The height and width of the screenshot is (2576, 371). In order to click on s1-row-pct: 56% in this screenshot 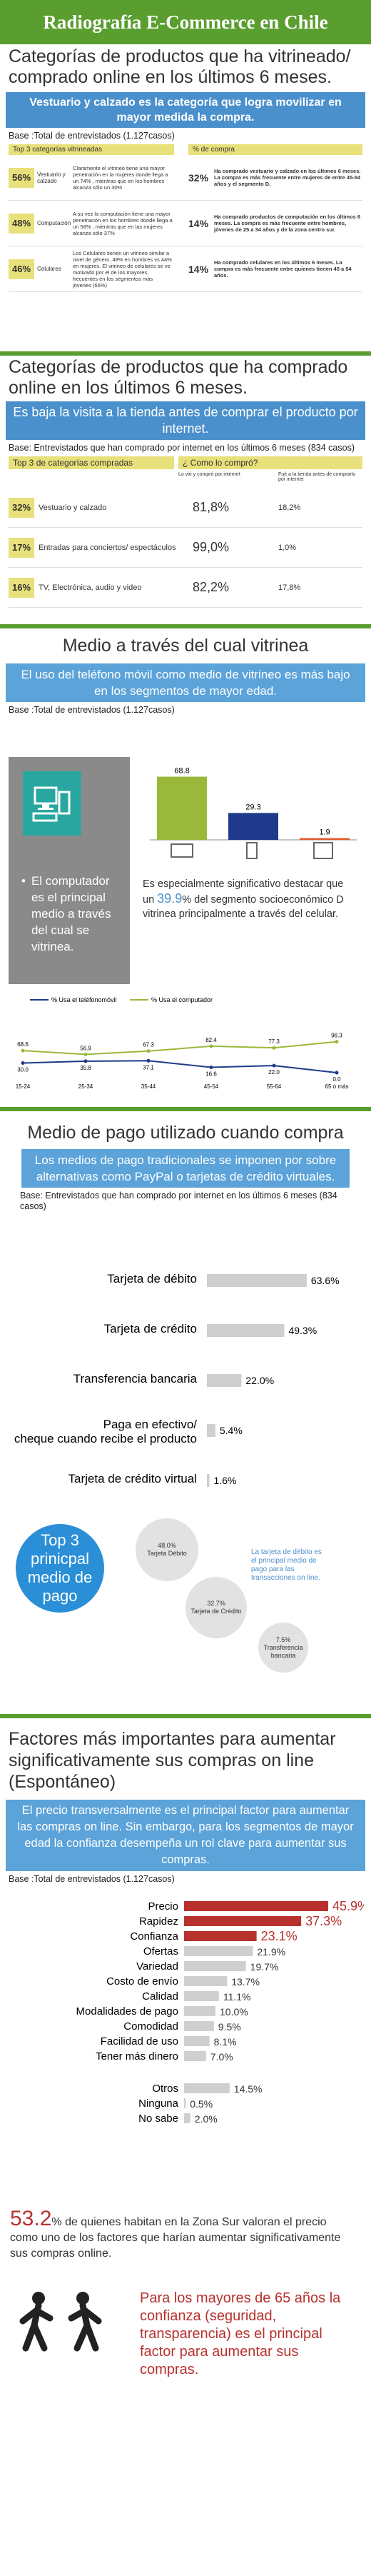, I will do `click(21, 177)`.